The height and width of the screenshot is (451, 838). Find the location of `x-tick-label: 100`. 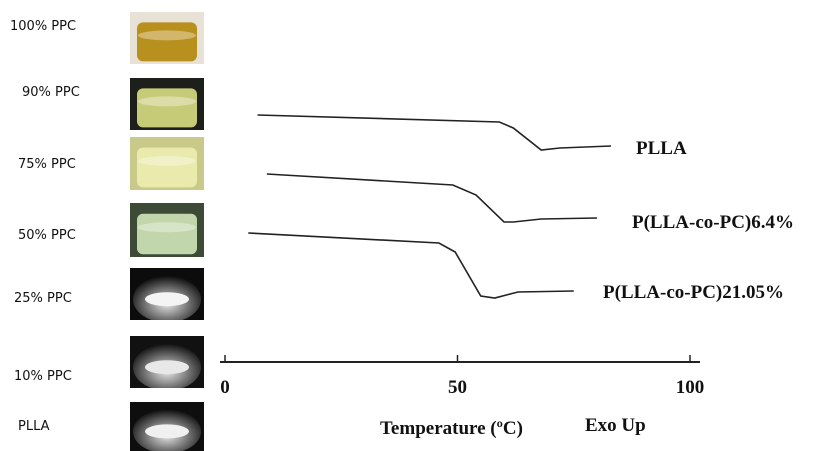

x-tick-label: 100 is located at coordinates (690, 387).